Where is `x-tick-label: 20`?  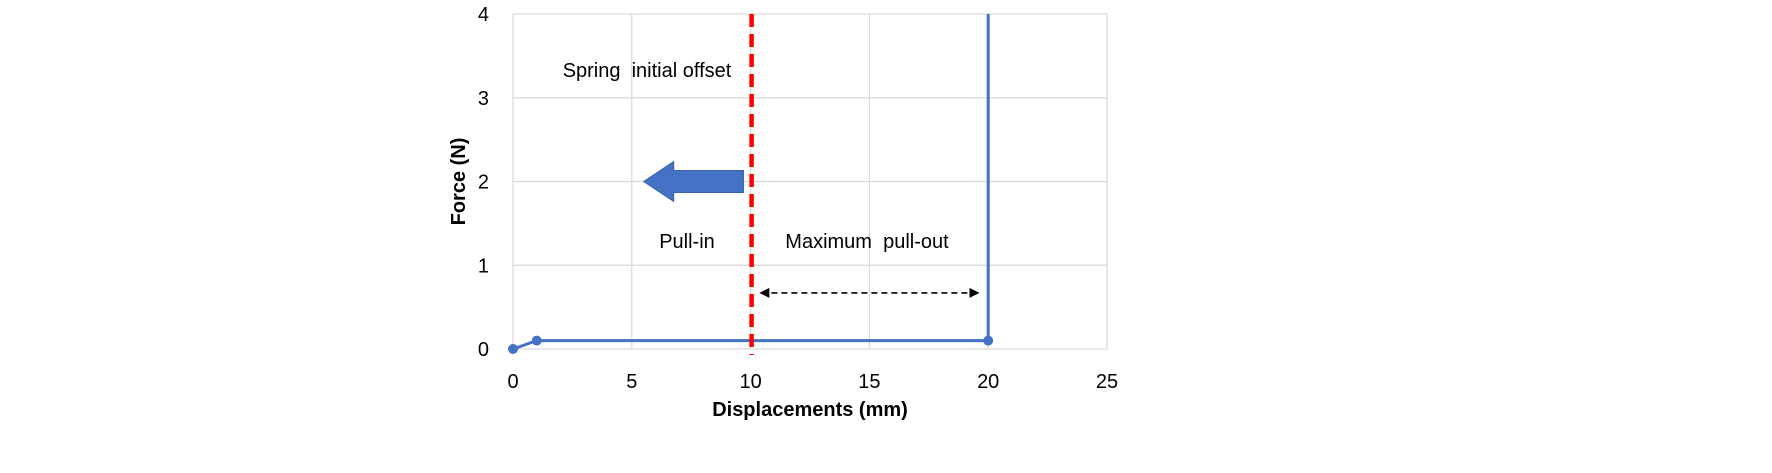
x-tick-label: 20 is located at coordinates (988, 382).